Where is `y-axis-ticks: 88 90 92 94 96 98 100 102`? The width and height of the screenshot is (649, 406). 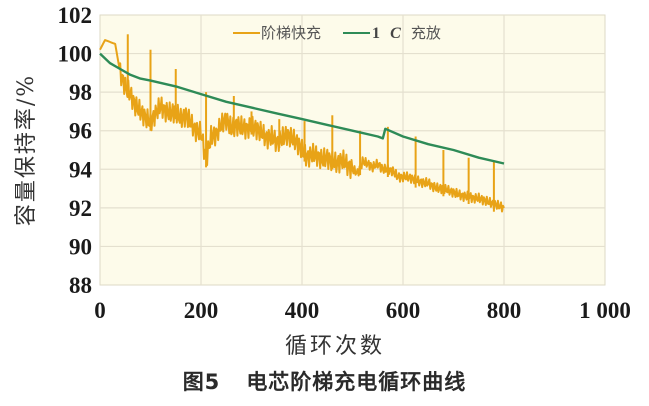 y-axis-ticks: 88 90 92 94 96 98 100 102 is located at coordinates (75, 150).